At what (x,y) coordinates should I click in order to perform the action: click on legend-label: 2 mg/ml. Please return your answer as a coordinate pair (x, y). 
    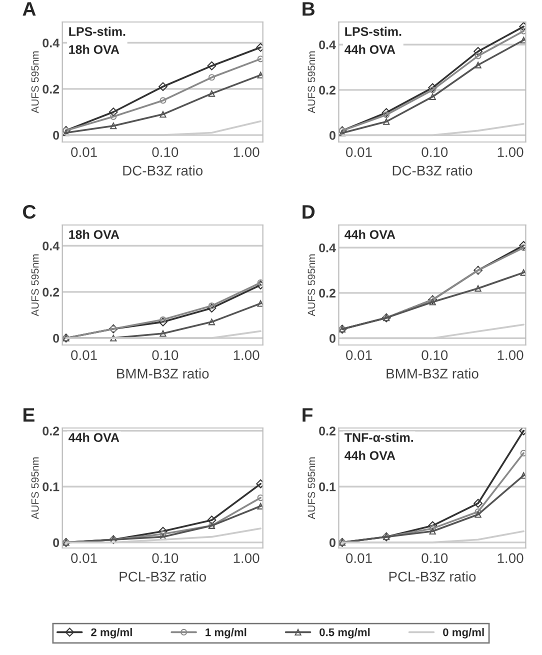
    Looking at the image, I should click on (111, 633).